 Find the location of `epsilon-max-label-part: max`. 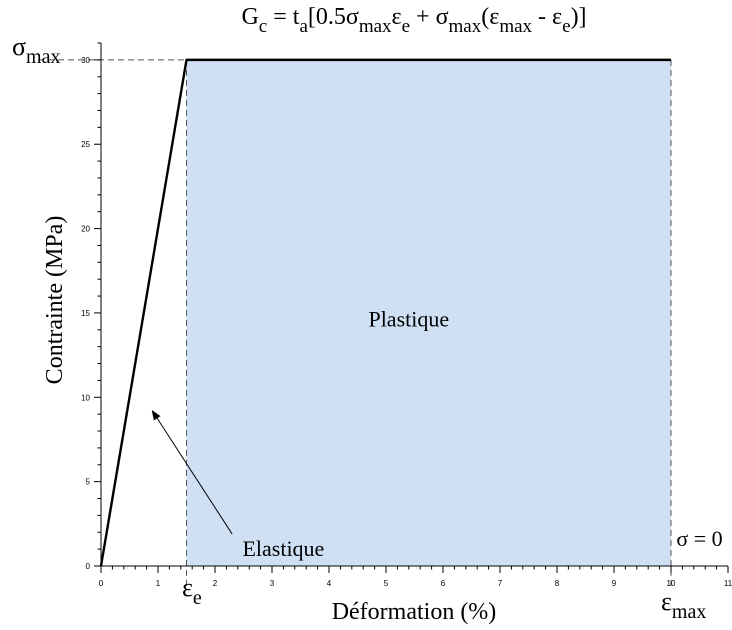

epsilon-max-label-part: max is located at coordinates (689, 612).